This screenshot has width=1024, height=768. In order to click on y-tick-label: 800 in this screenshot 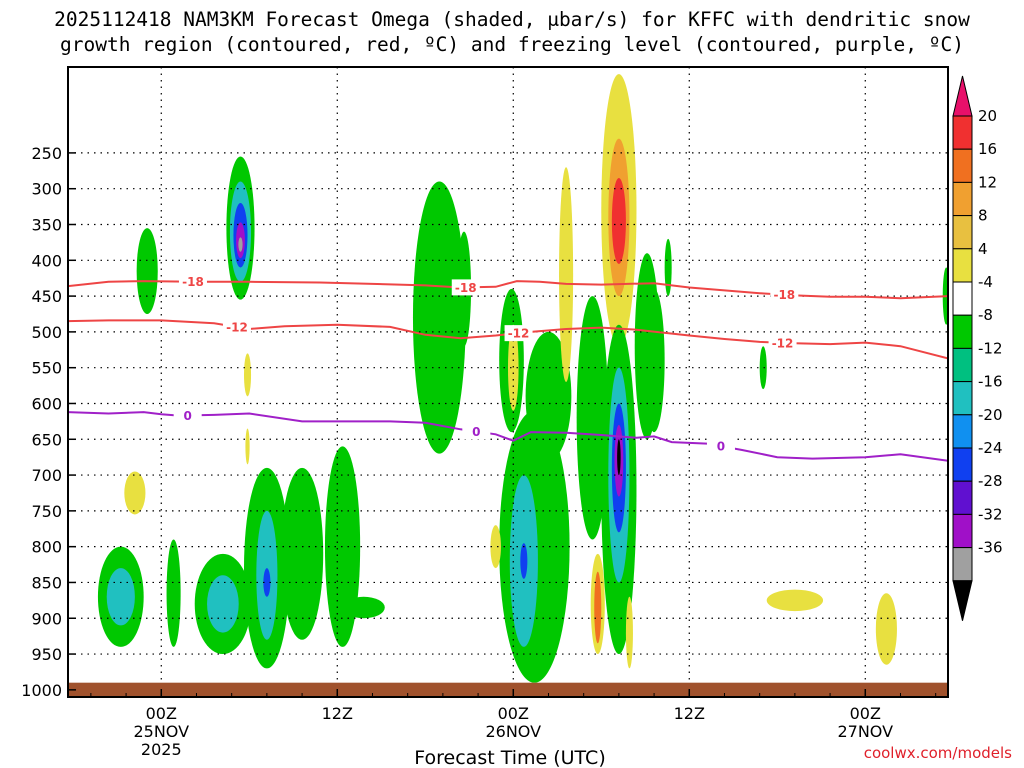, I will do `click(46, 547)`.